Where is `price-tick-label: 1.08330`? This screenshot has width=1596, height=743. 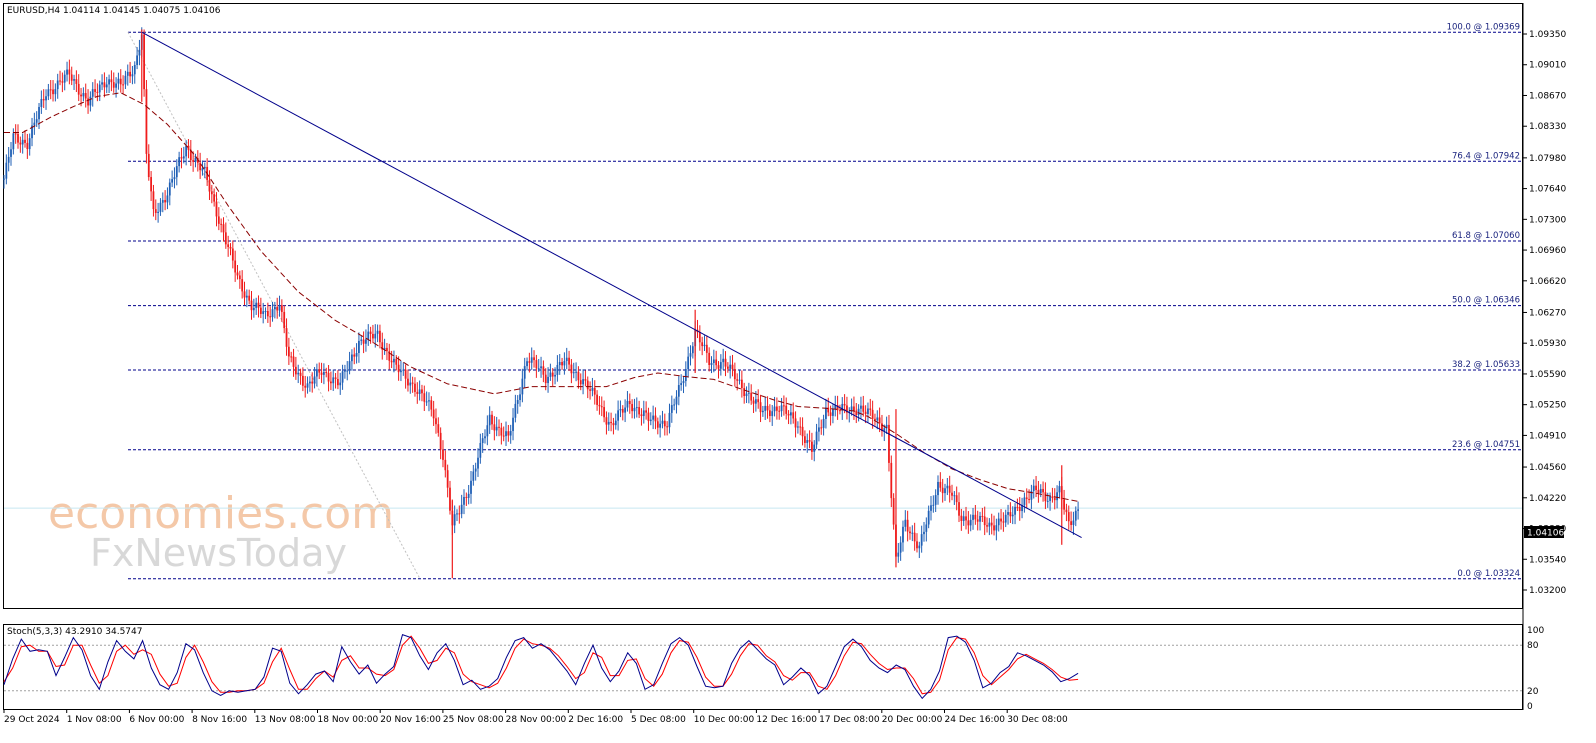
price-tick-label: 1.08330 is located at coordinates (1547, 127).